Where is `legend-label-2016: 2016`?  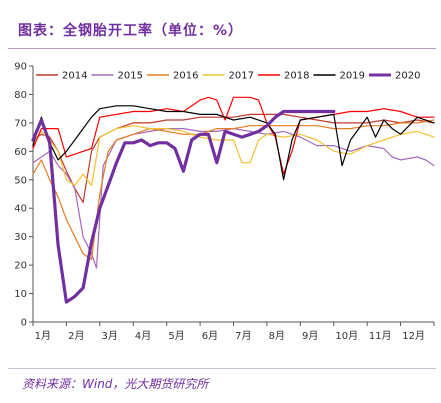 legend-label-2016: 2016 is located at coordinates (185, 76).